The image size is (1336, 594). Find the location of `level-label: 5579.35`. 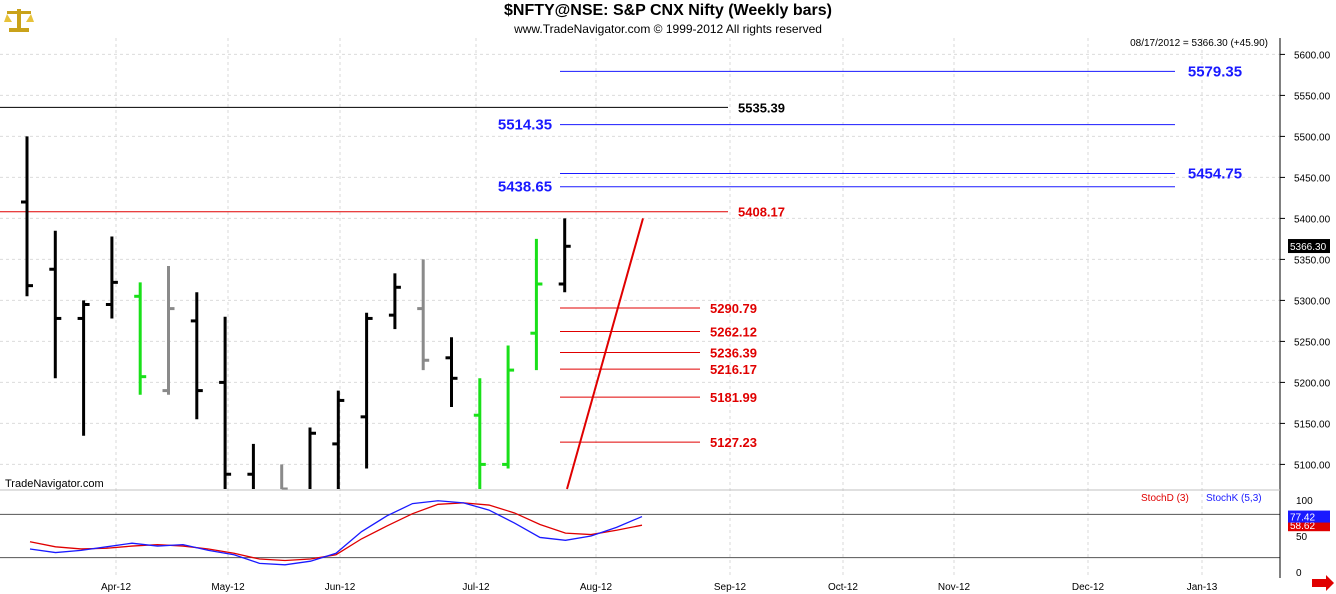

level-label: 5579.35 is located at coordinates (1215, 71).